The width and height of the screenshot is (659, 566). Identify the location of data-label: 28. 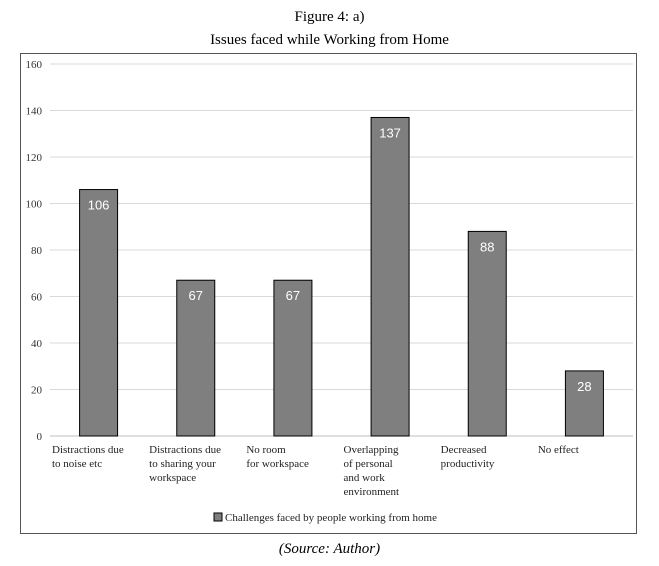
(584, 386).